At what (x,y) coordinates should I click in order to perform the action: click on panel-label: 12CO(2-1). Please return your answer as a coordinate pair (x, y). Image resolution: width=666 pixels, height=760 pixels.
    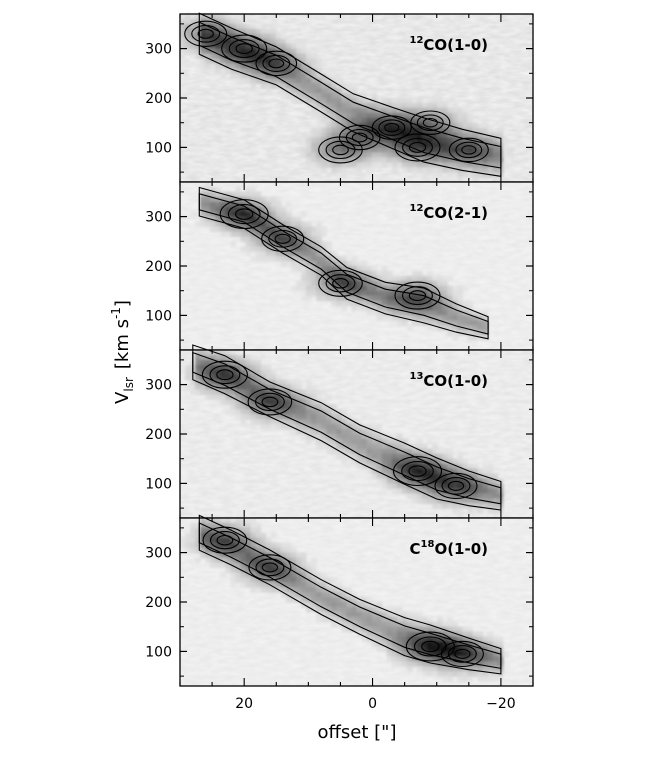
    Looking at the image, I should click on (449, 212).